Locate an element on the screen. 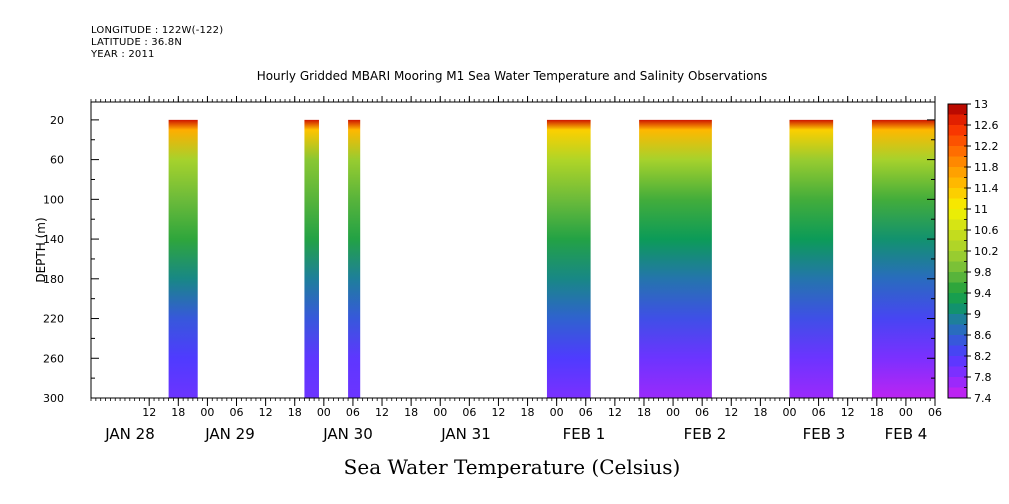 Image resolution: width=1009 pixels, height=504 pixels. colorbar-tick-label: 11.8 is located at coordinates (986, 167).